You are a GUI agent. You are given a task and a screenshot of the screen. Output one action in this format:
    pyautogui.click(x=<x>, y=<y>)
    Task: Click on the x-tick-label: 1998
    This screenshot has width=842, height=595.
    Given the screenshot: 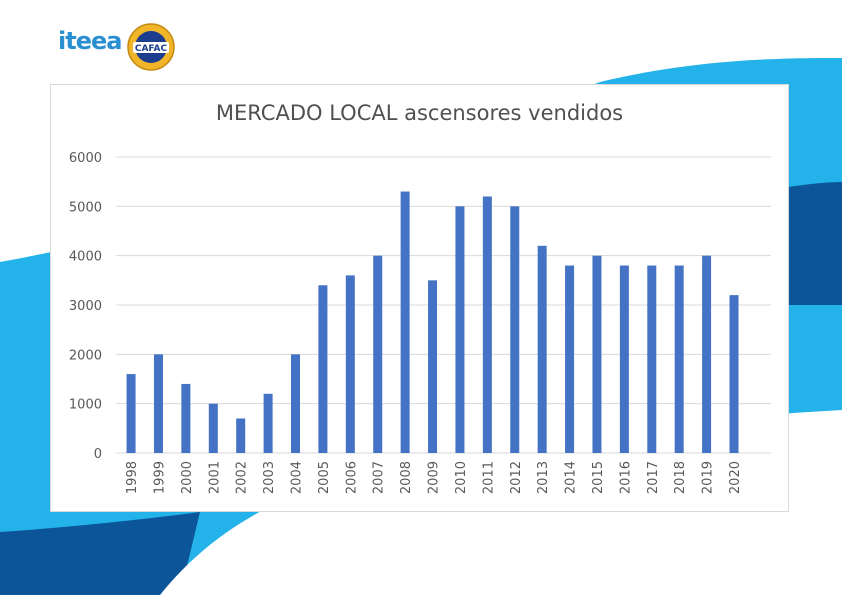 What is the action you would take?
    pyautogui.click(x=132, y=477)
    